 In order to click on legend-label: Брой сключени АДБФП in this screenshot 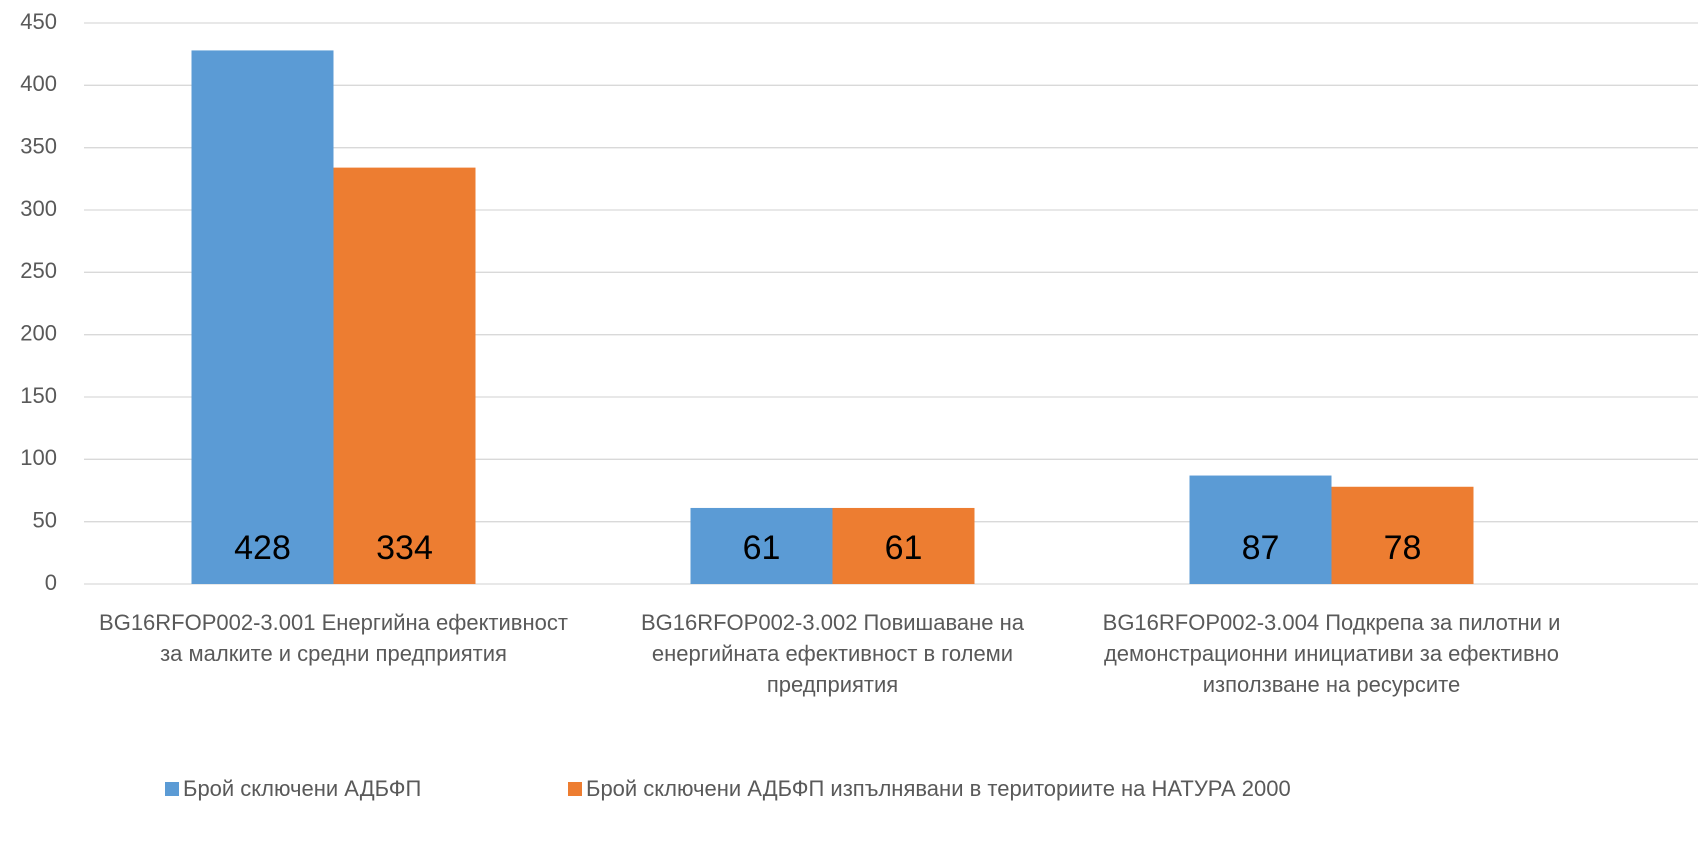, I will do `click(302, 788)`.